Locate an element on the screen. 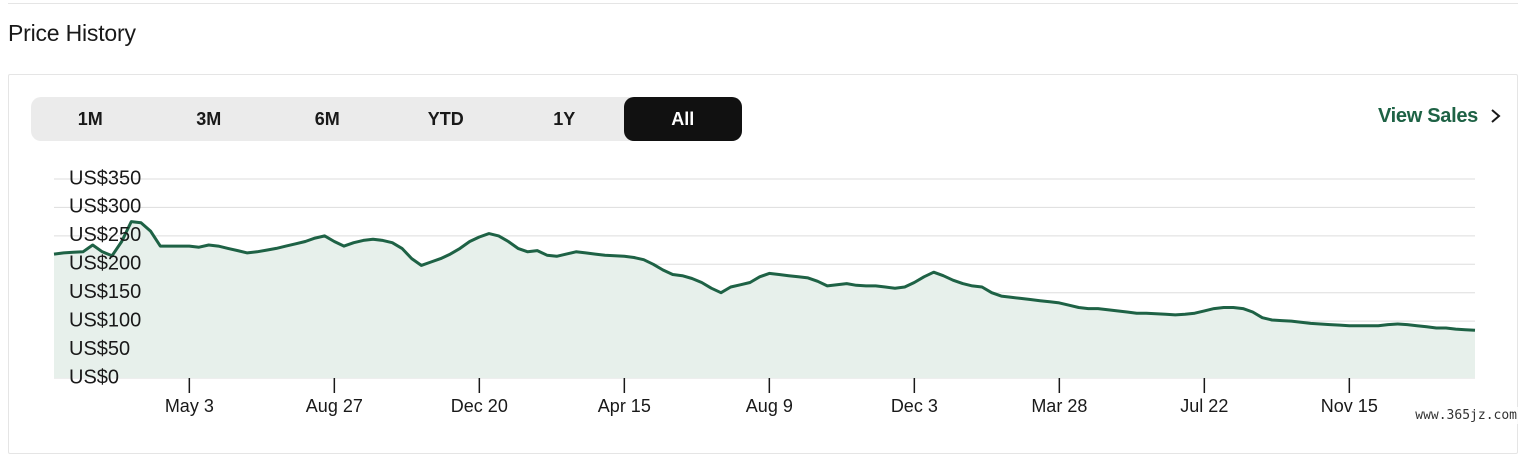  range-tab-1y: 1Y is located at coordinates (564, 118).